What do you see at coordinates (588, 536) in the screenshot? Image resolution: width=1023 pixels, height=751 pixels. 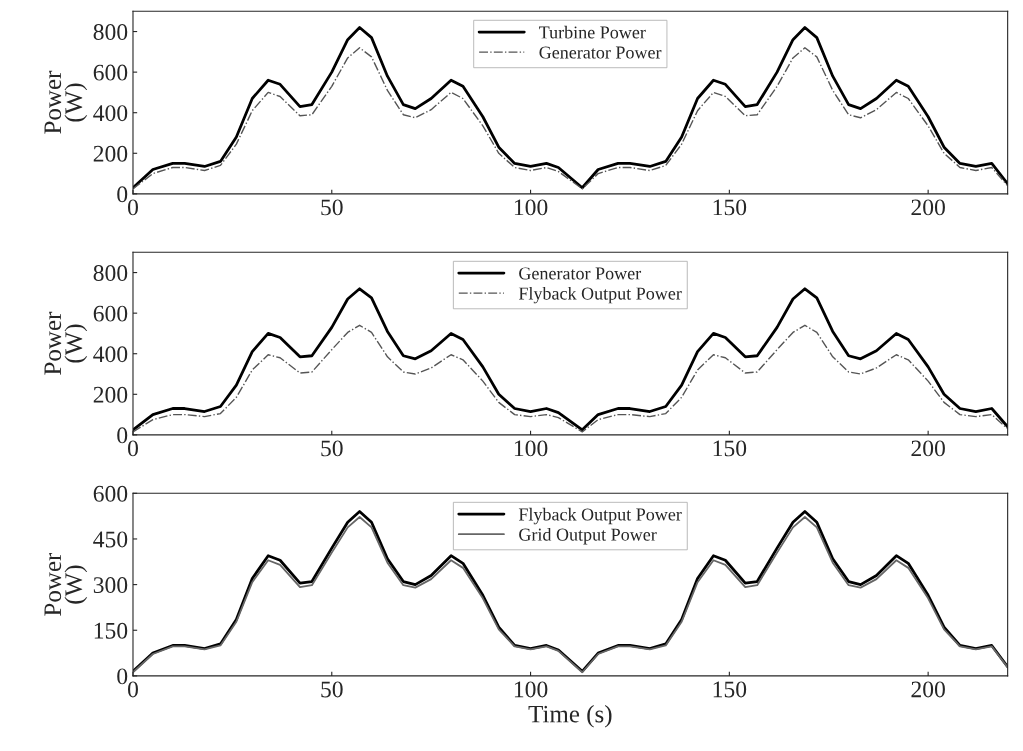 I see `legend-label: Grid Output Power` at bounding box center [588, 536].